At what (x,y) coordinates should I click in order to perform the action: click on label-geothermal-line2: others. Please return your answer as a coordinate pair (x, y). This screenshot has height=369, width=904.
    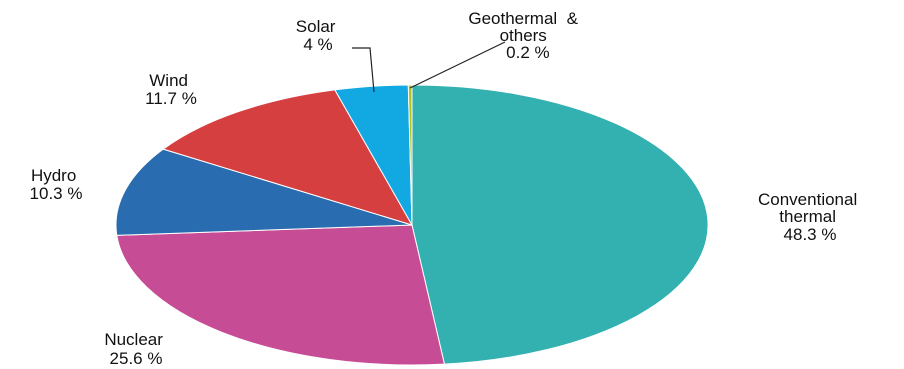
    Looking at the image, I should click on (523, 35).